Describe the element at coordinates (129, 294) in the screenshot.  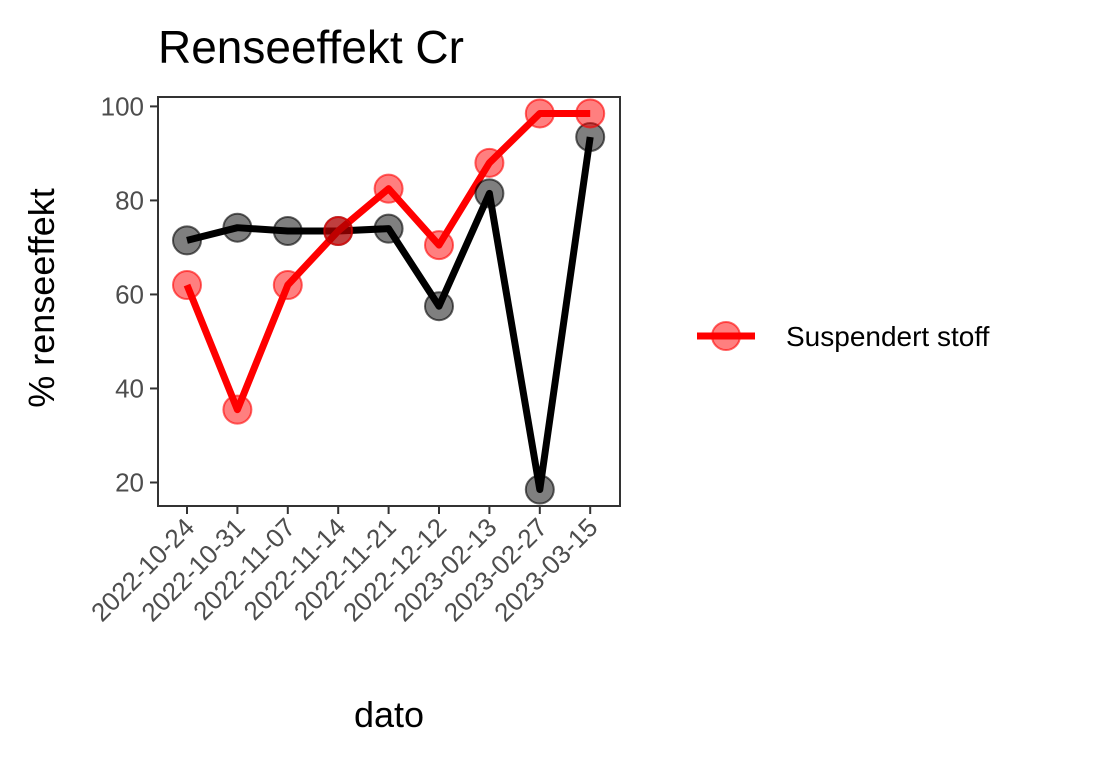
I see `y-tick-label: 60` at that location.